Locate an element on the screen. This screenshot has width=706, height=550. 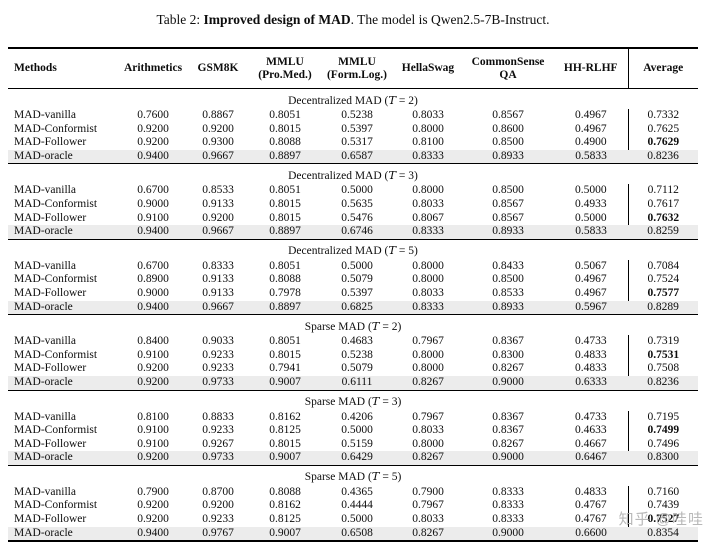
value-cell: 0.7900 is located at coordinates (428, 491).